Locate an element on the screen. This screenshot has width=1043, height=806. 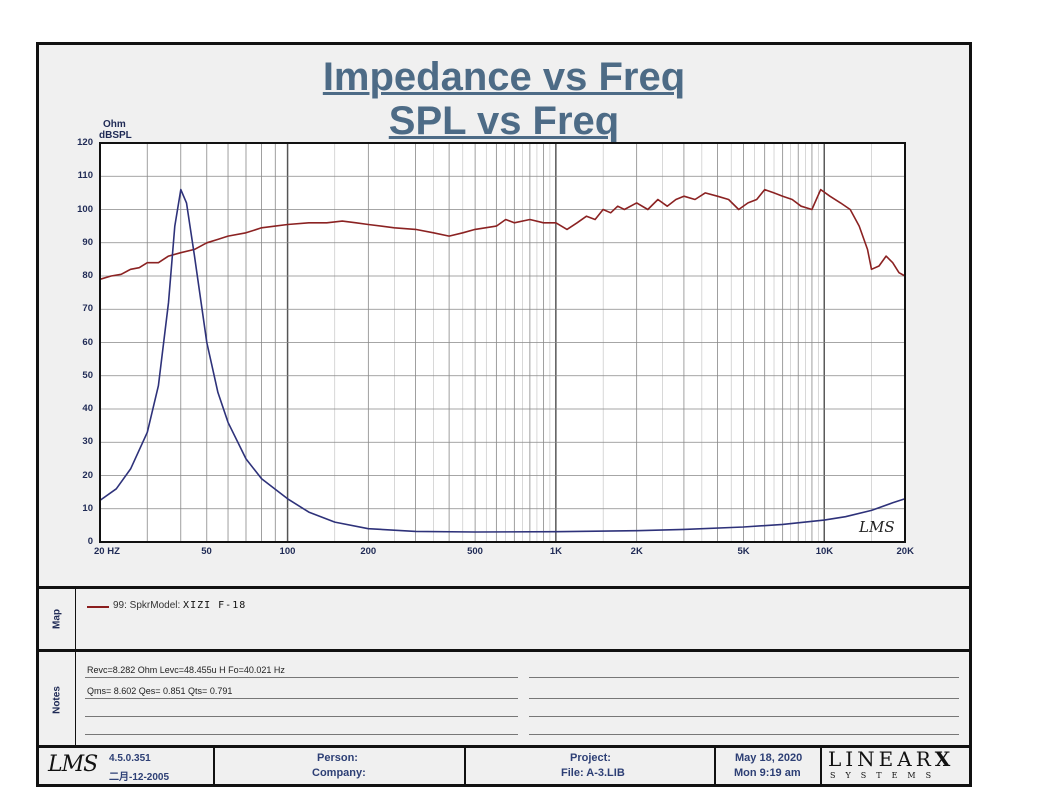
x-tick-label: 500 is located at coordinates (475, 551).